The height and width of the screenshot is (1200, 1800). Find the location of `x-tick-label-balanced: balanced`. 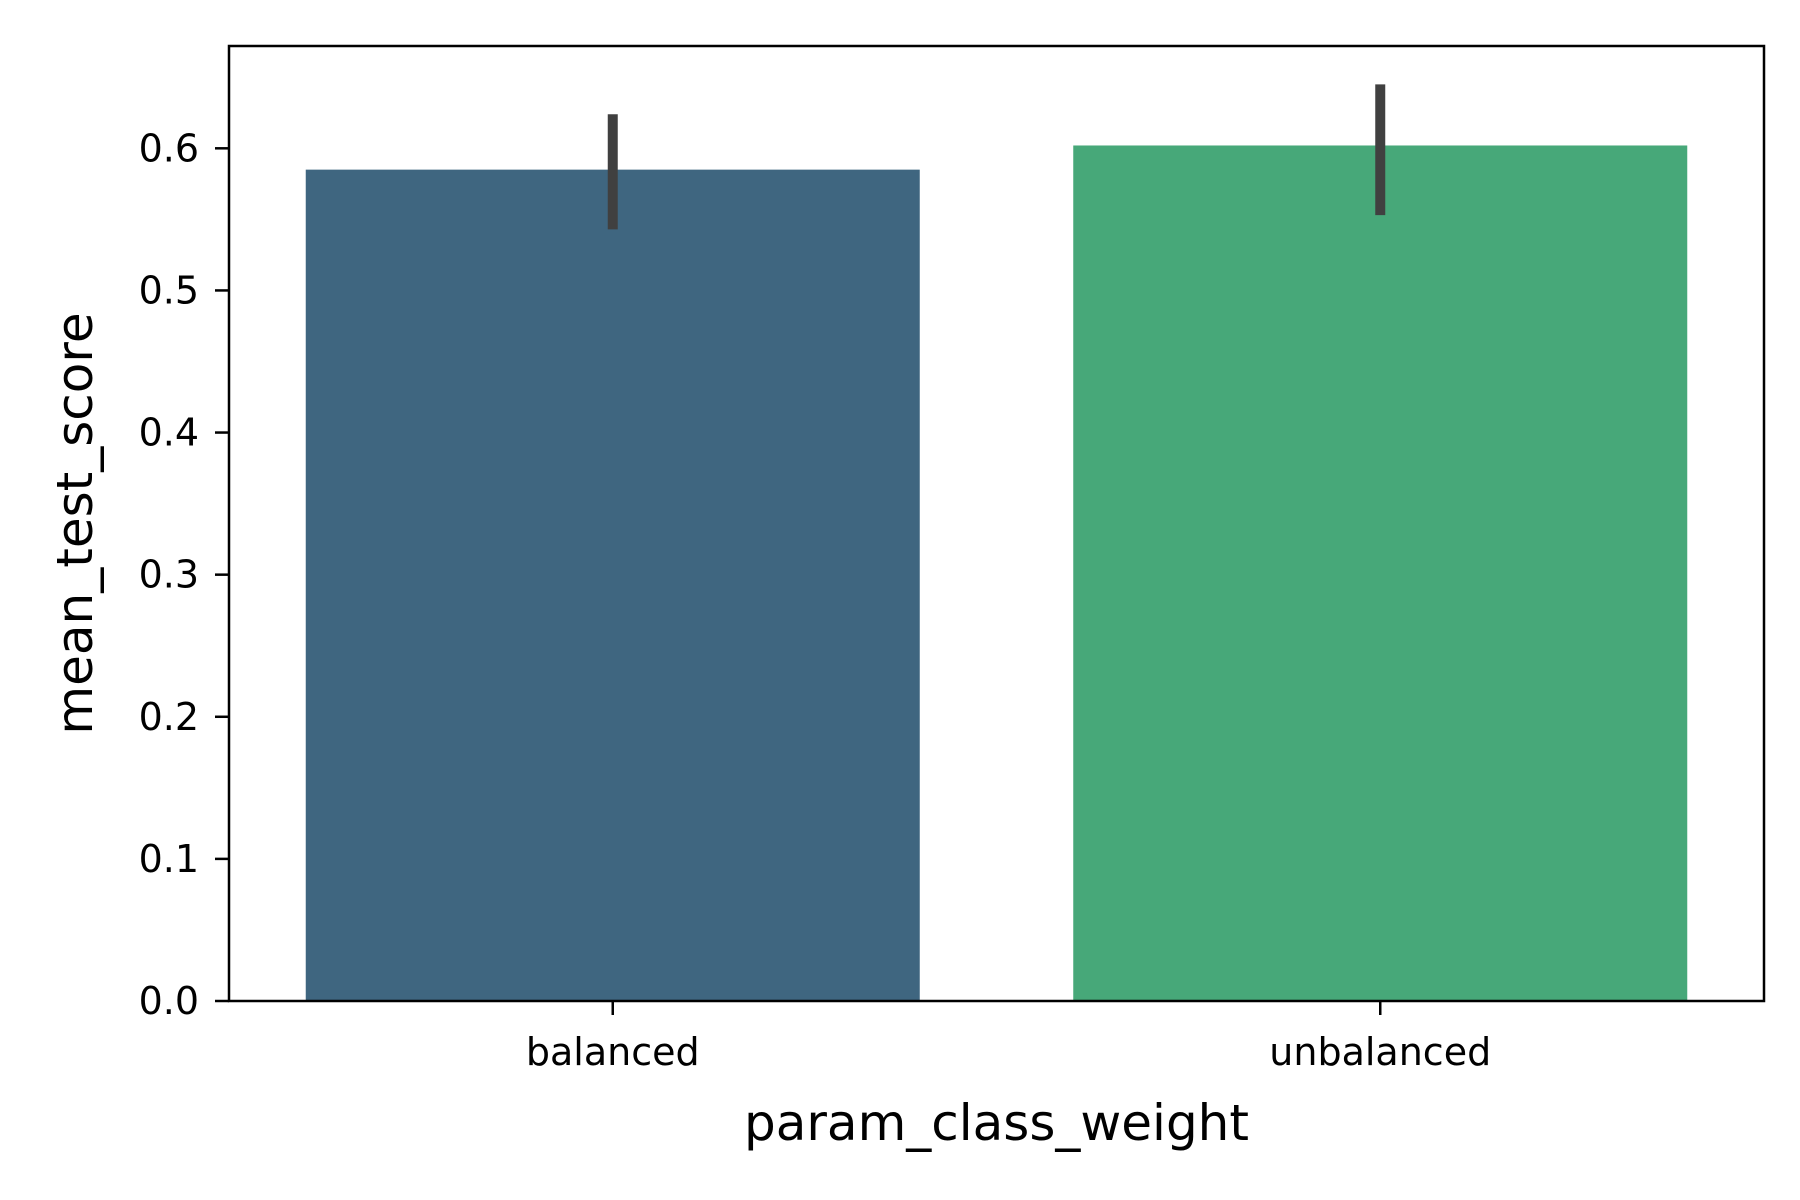

x-tick-label-balanced: balanced is located at coordinates (613, 1052).